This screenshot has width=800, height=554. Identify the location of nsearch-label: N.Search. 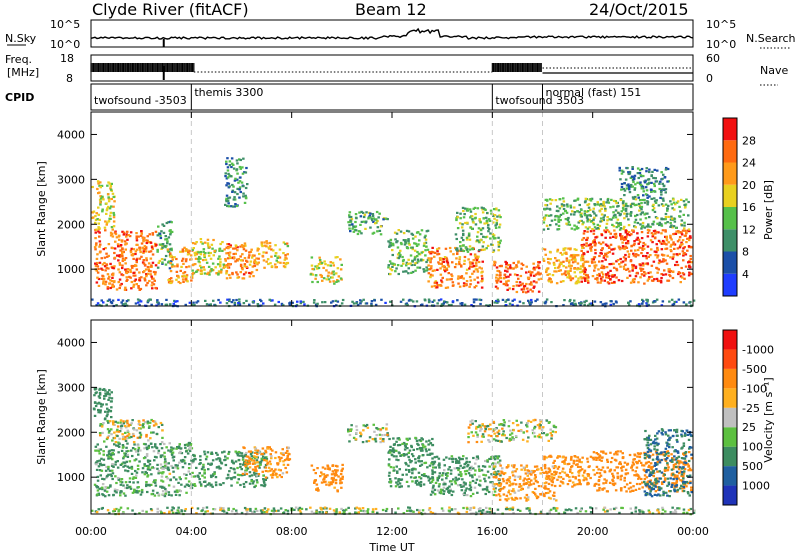
(771, 38).